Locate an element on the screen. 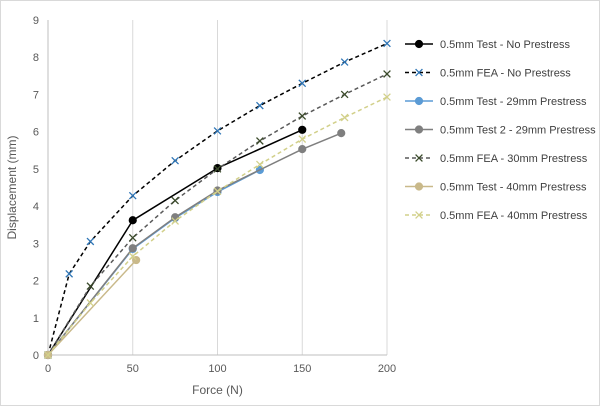 This screenshot has height=410, width=600. y-tick-label: 7 is located at coordinates (36, 95).